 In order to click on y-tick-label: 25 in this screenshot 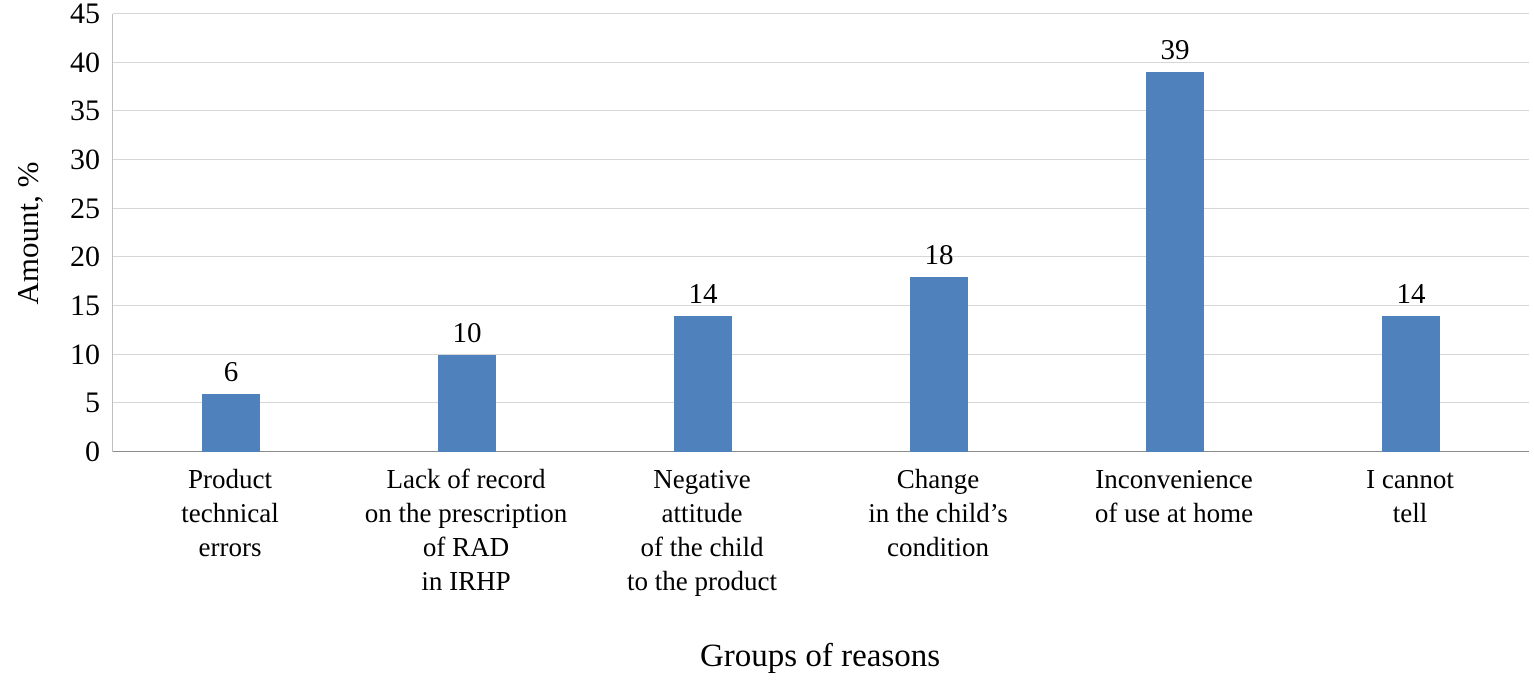, I will do `click(85, 208)`.